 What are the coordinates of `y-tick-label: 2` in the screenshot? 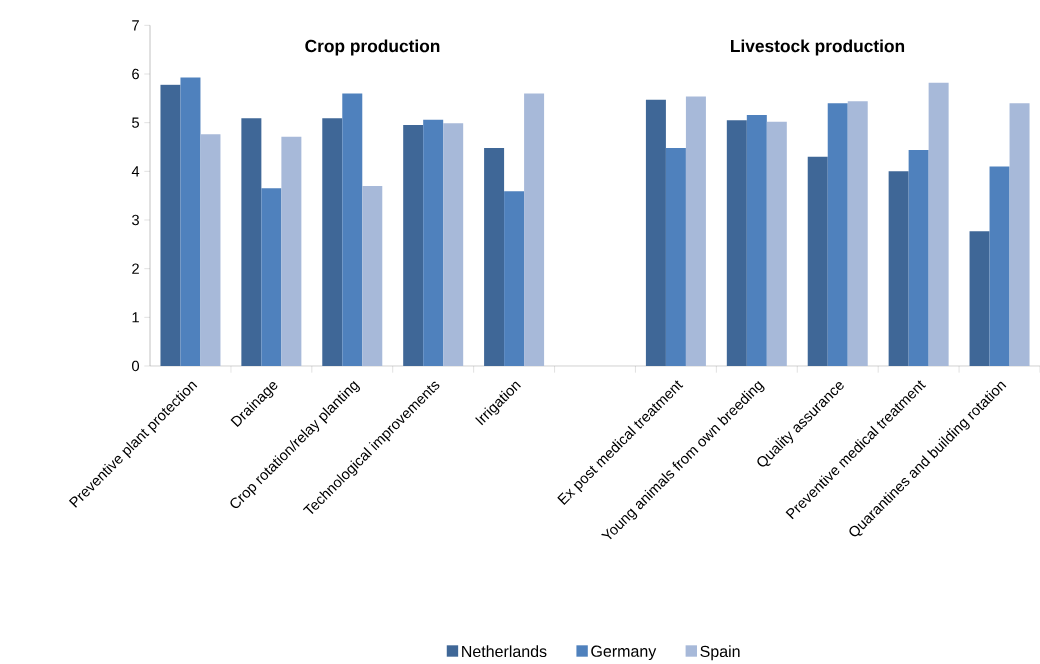 It's located at (135, 268).